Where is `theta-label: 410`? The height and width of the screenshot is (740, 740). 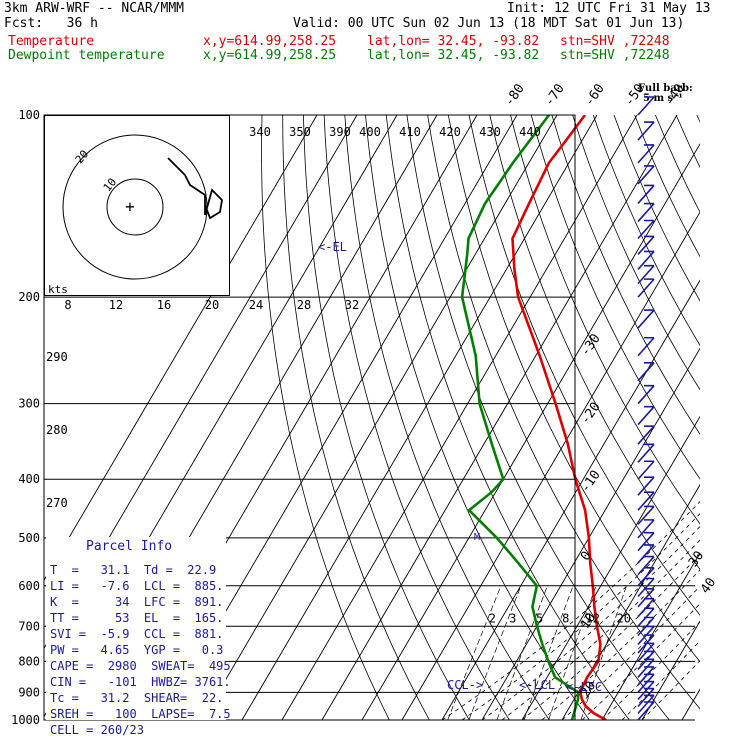
theta-label: 410 is located at coordinates (410, 132).